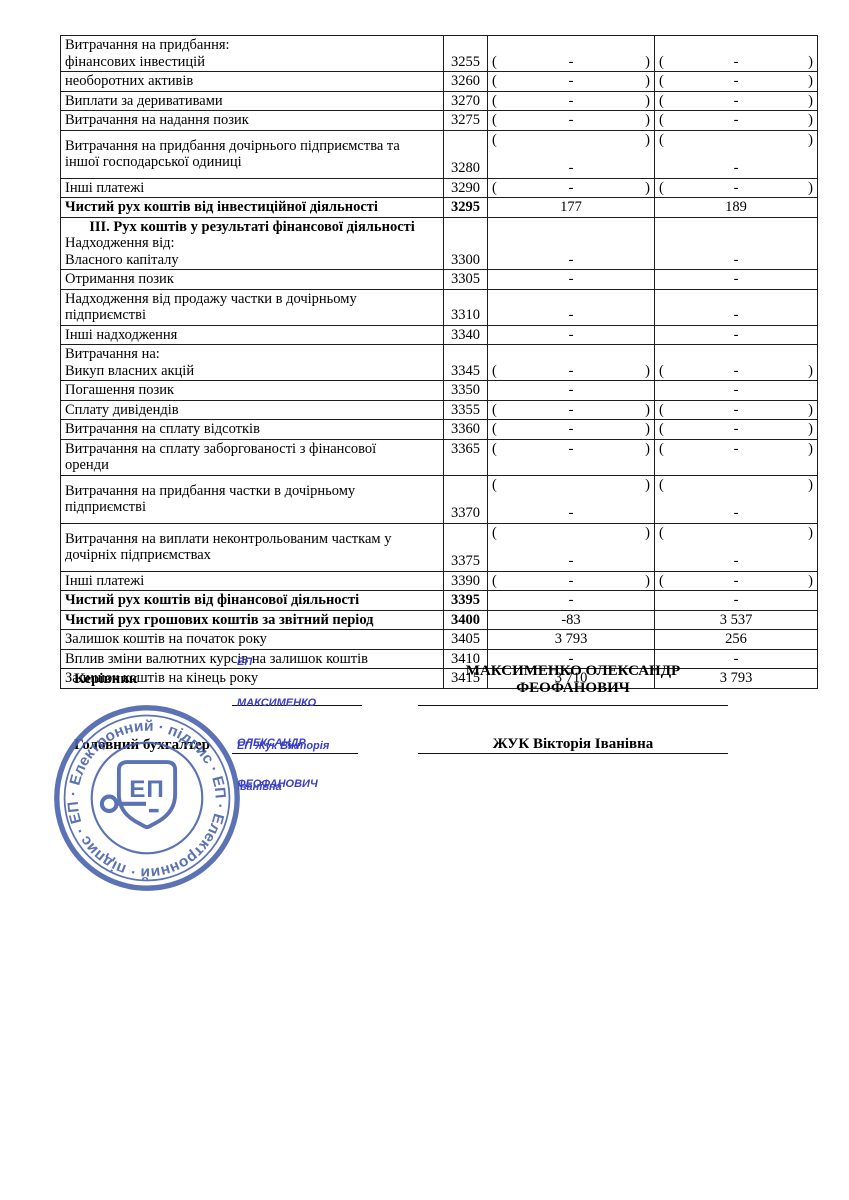  What do you see at coordinates (121, 334) in the screenshot?
I see `label-line: Інші надходження` at bounding box center [121, 334].